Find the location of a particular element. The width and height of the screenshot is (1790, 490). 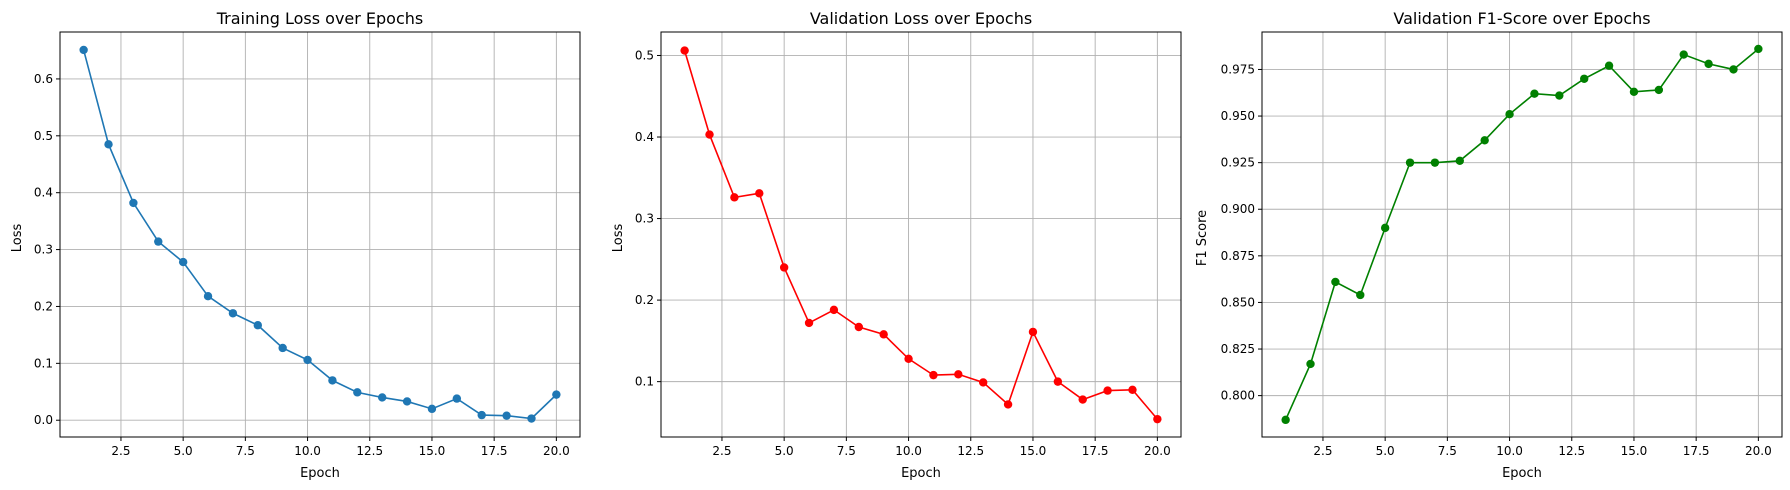

y-tick-label: 0.1 is located at coordinates (43, 363).